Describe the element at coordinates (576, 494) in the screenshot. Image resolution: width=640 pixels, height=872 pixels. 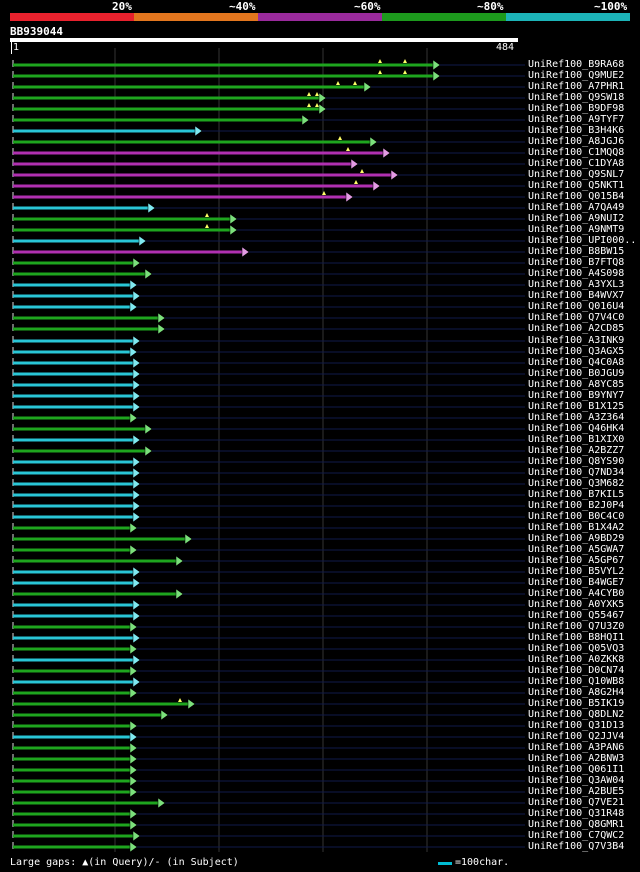
I see `hit-label: UniRef100_B7KIL5` at that location.